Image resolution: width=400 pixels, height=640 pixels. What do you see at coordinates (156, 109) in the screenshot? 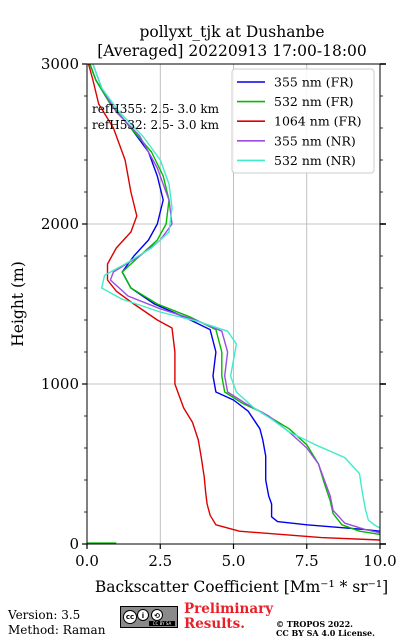
I see `ref-height-label-1: refH355: 2.5- 3.0 km` at bounding box center [156, 109].